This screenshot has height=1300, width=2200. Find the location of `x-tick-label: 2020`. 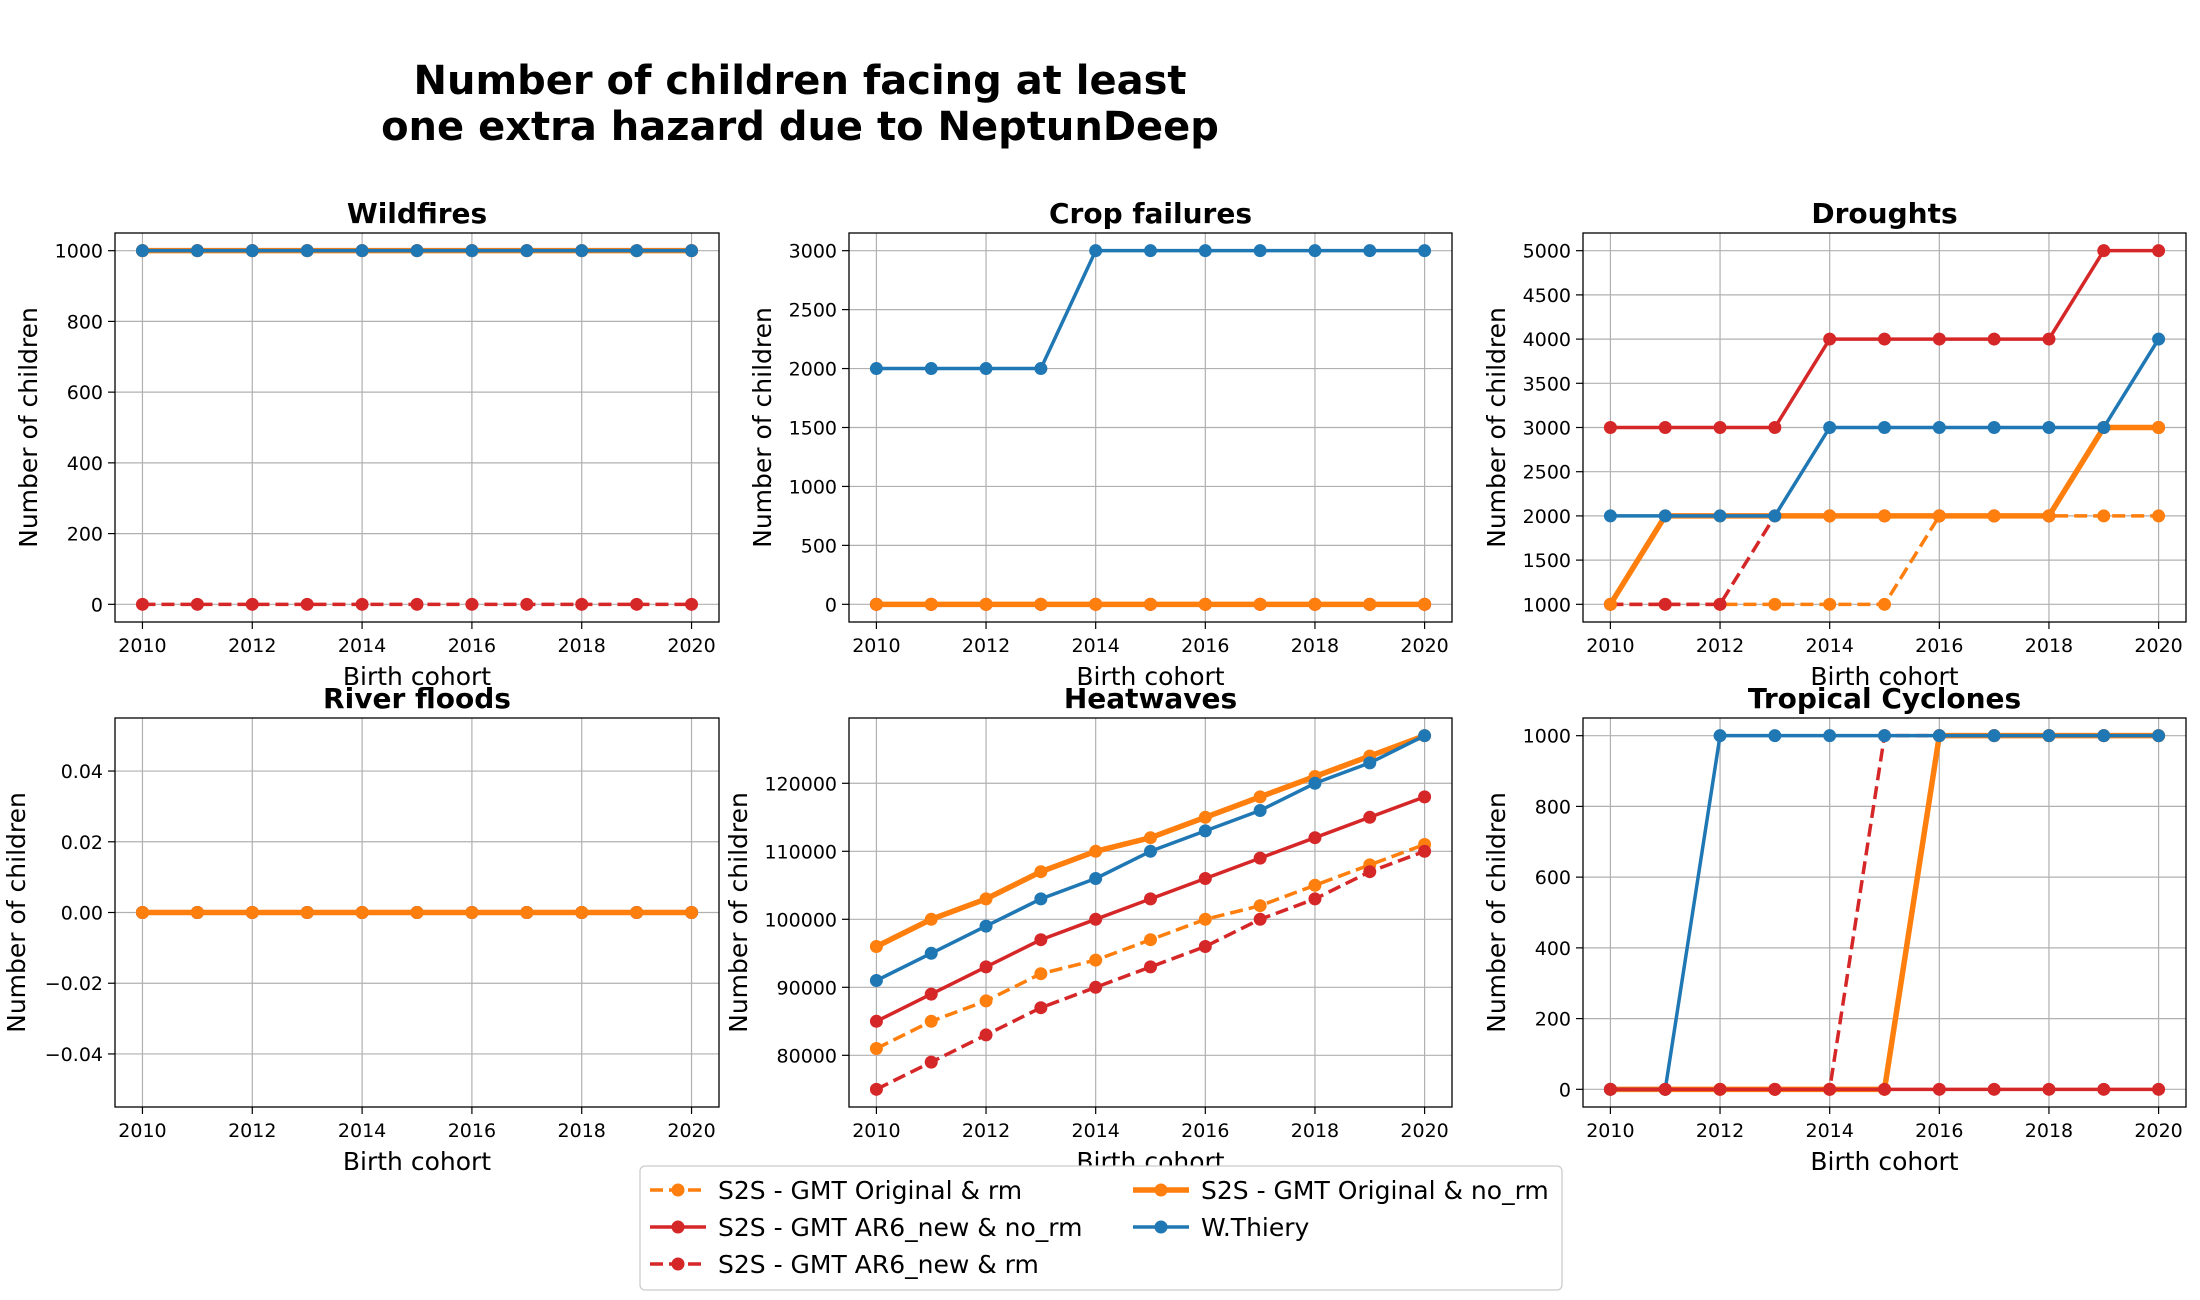

x-tick-label: 2020 is located at coordinates (1424, 1131).